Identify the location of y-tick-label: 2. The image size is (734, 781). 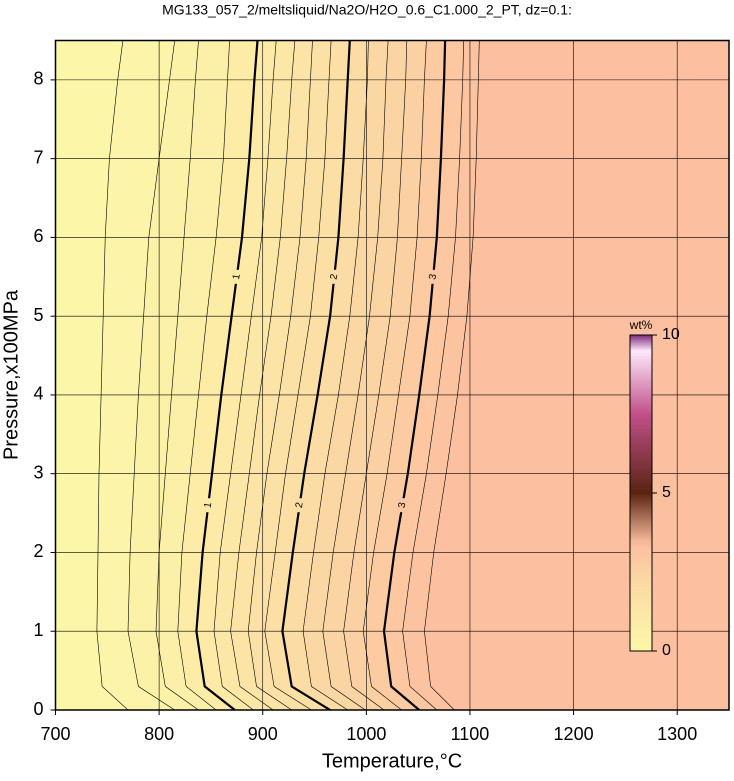
(38, 551).